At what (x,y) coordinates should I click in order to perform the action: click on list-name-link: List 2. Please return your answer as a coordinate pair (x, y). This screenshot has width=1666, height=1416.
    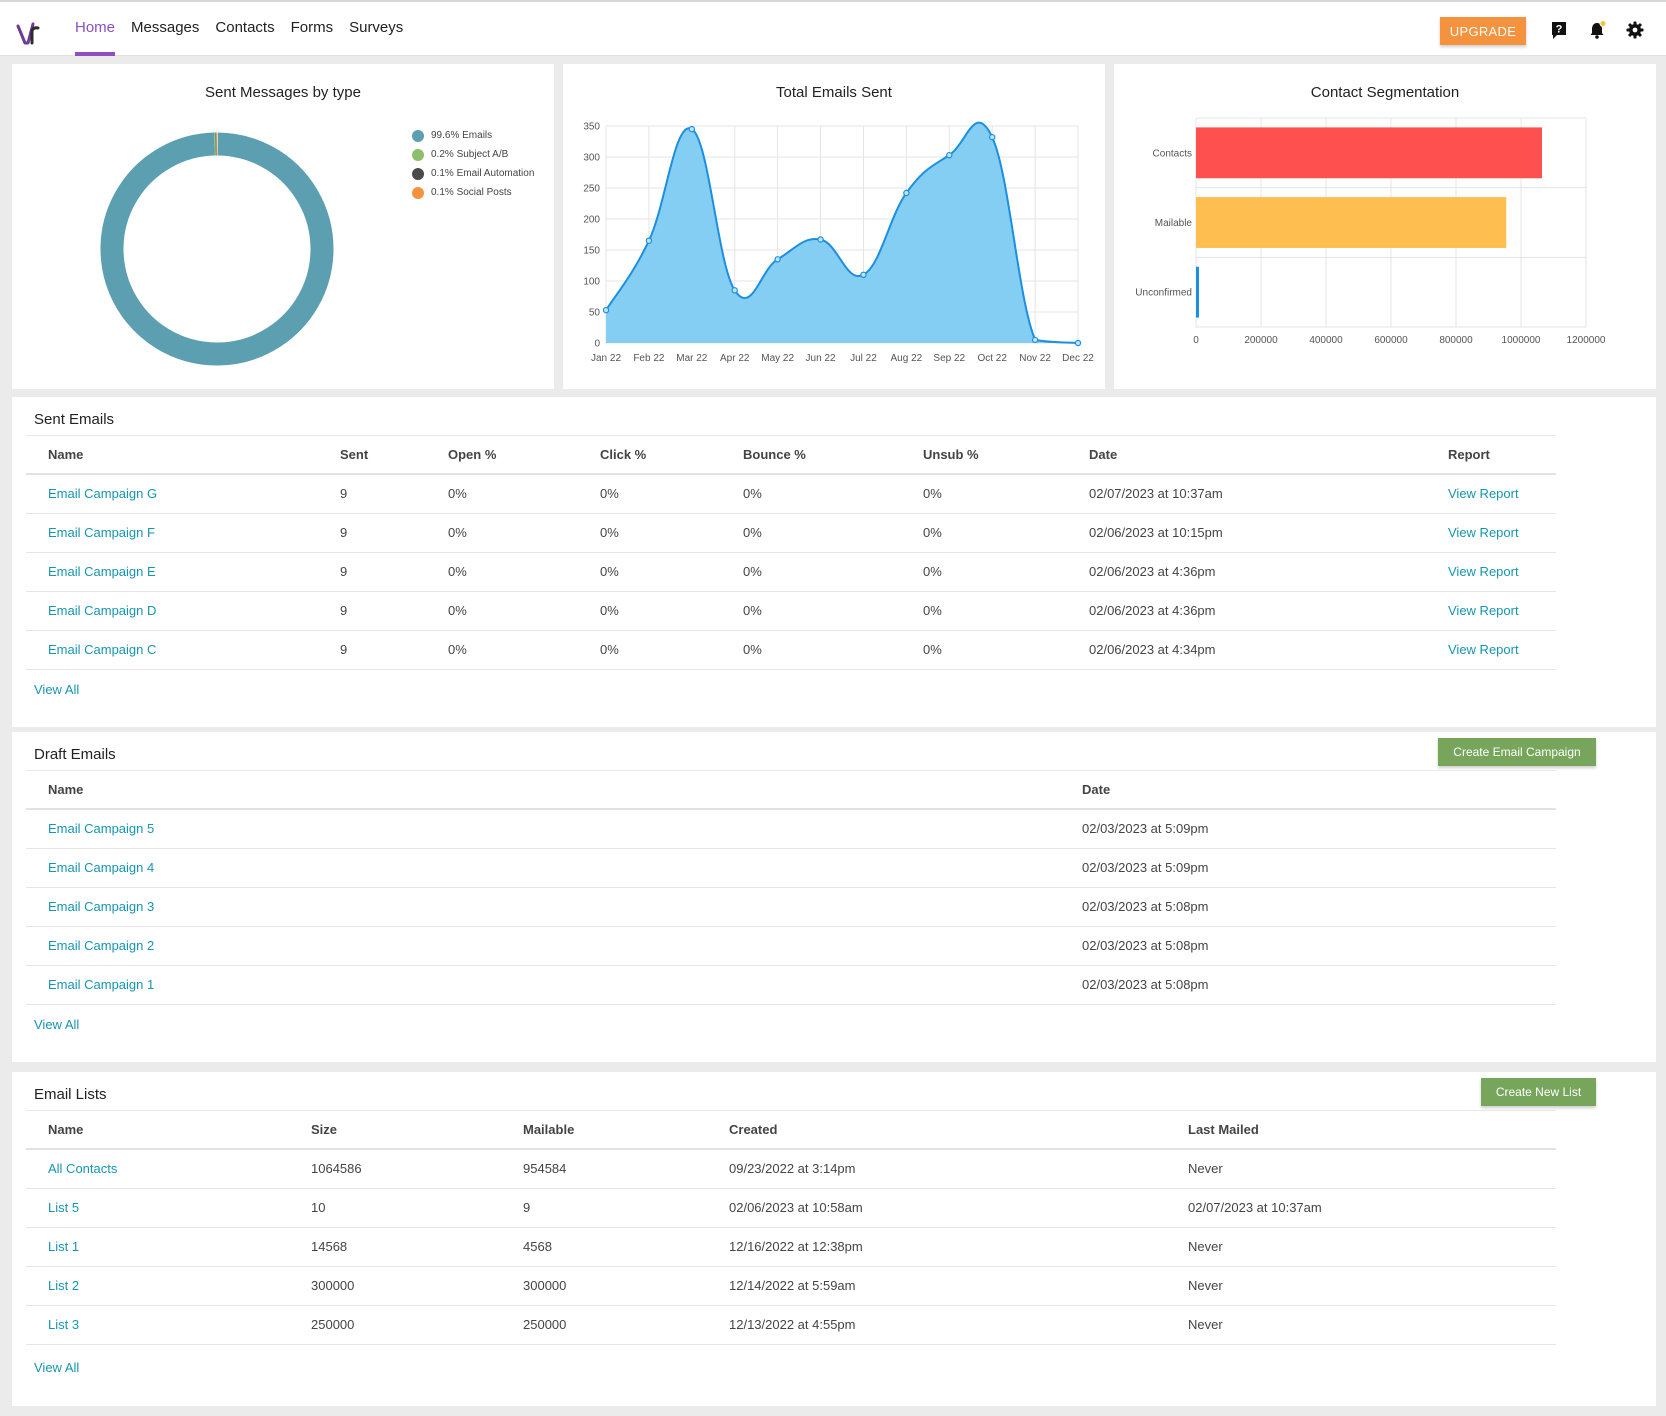
    Looking at the image, I should click on (64, 1285).